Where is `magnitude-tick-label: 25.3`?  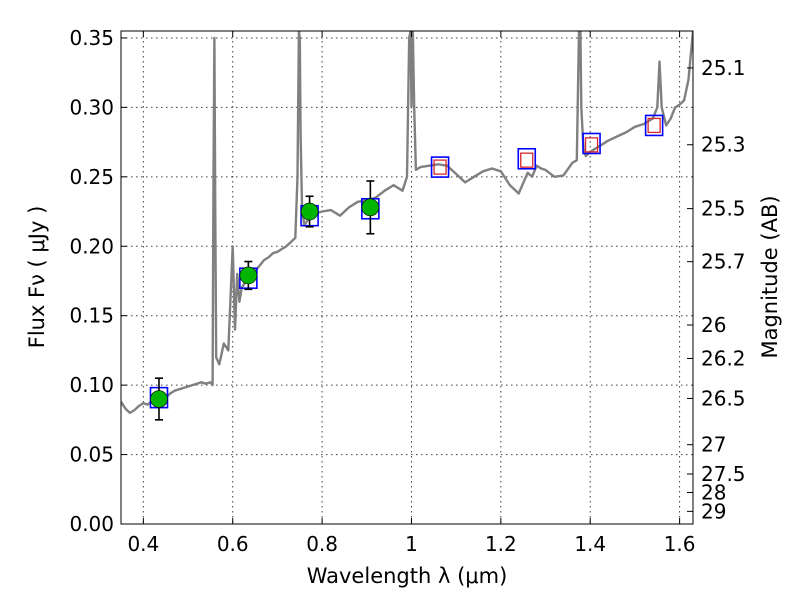 magnitude-tick-label: 25.3 is located at coordinates (723, 145).